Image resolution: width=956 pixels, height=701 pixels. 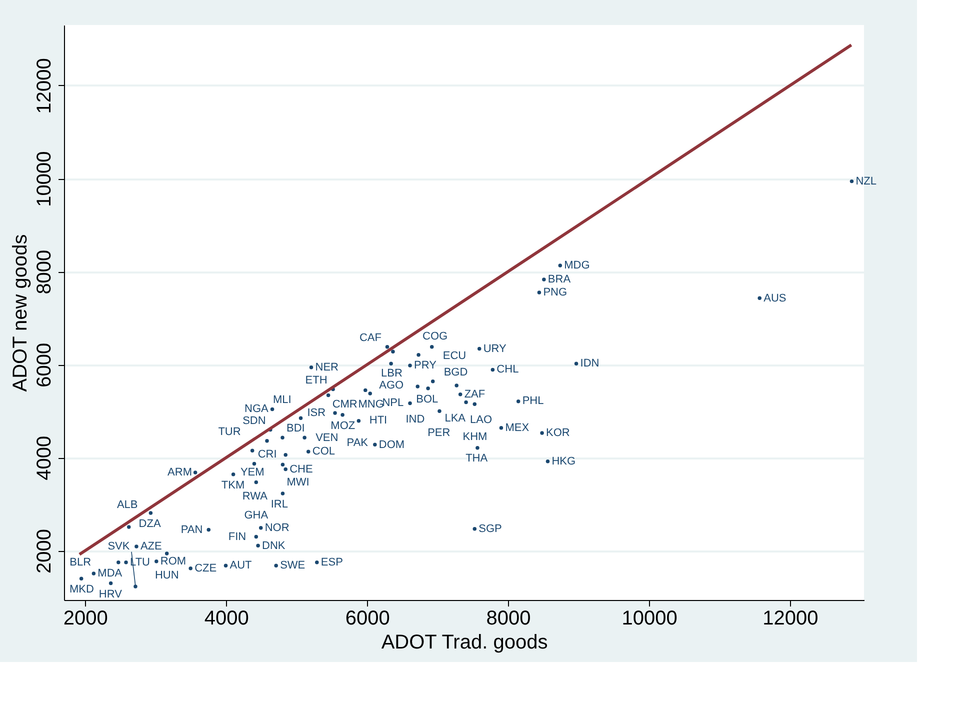 What do you see at coordinates (254, 420) in the screenshot?
I see `annotation: SDN` at bounding box center [254, 420].